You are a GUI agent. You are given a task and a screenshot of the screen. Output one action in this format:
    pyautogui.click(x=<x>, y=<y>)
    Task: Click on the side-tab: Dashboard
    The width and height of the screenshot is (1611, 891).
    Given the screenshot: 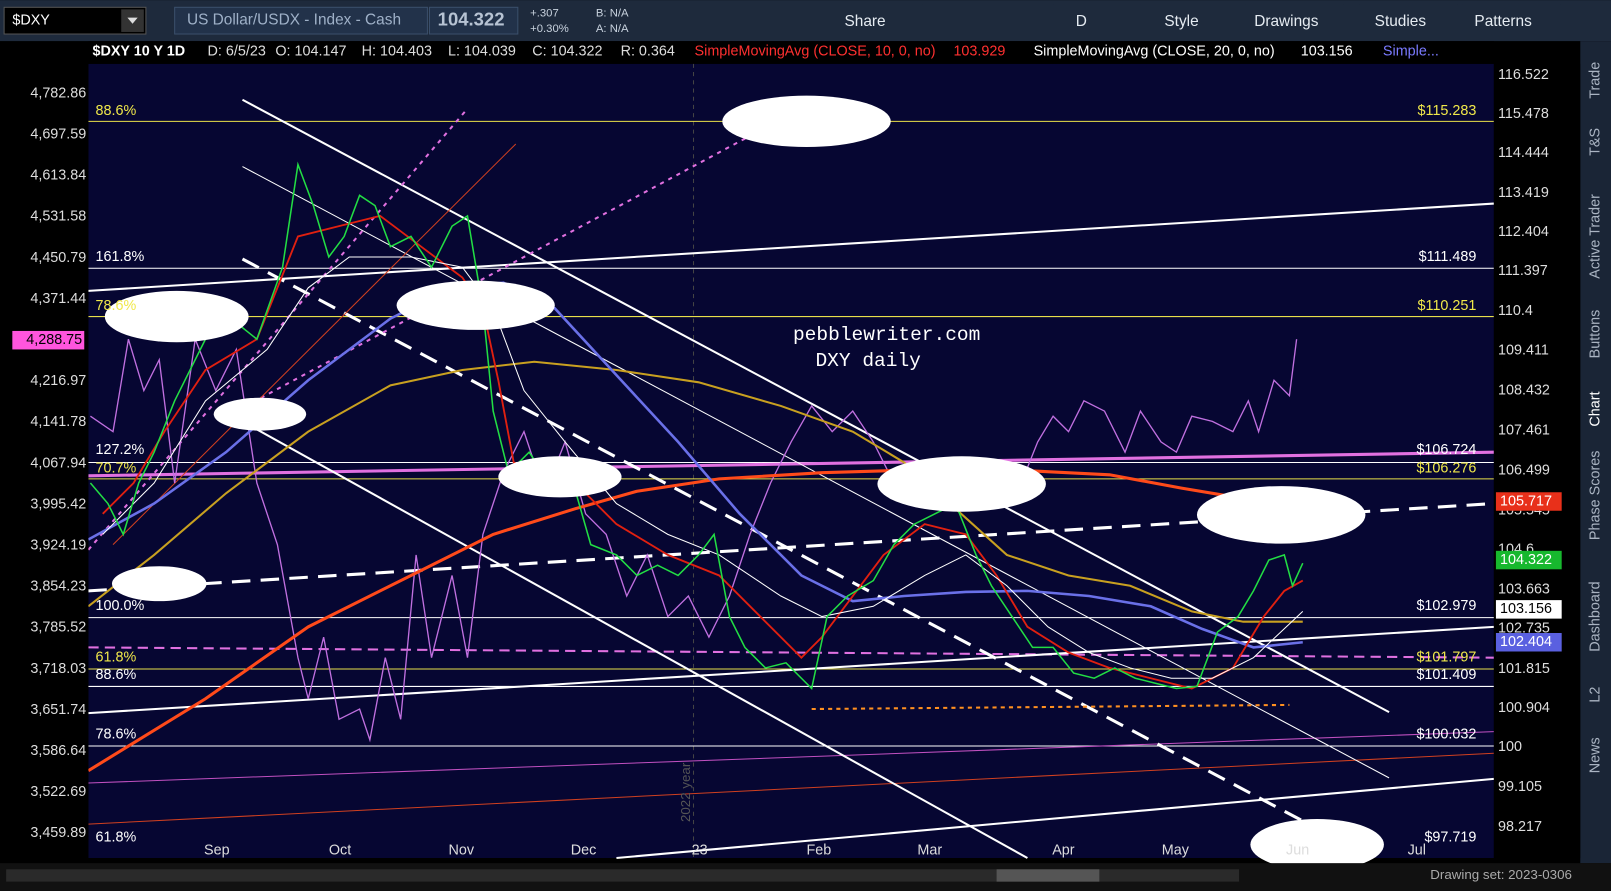 What is the action you would take?
    pyautogui.click(x=1595, y=616)
    